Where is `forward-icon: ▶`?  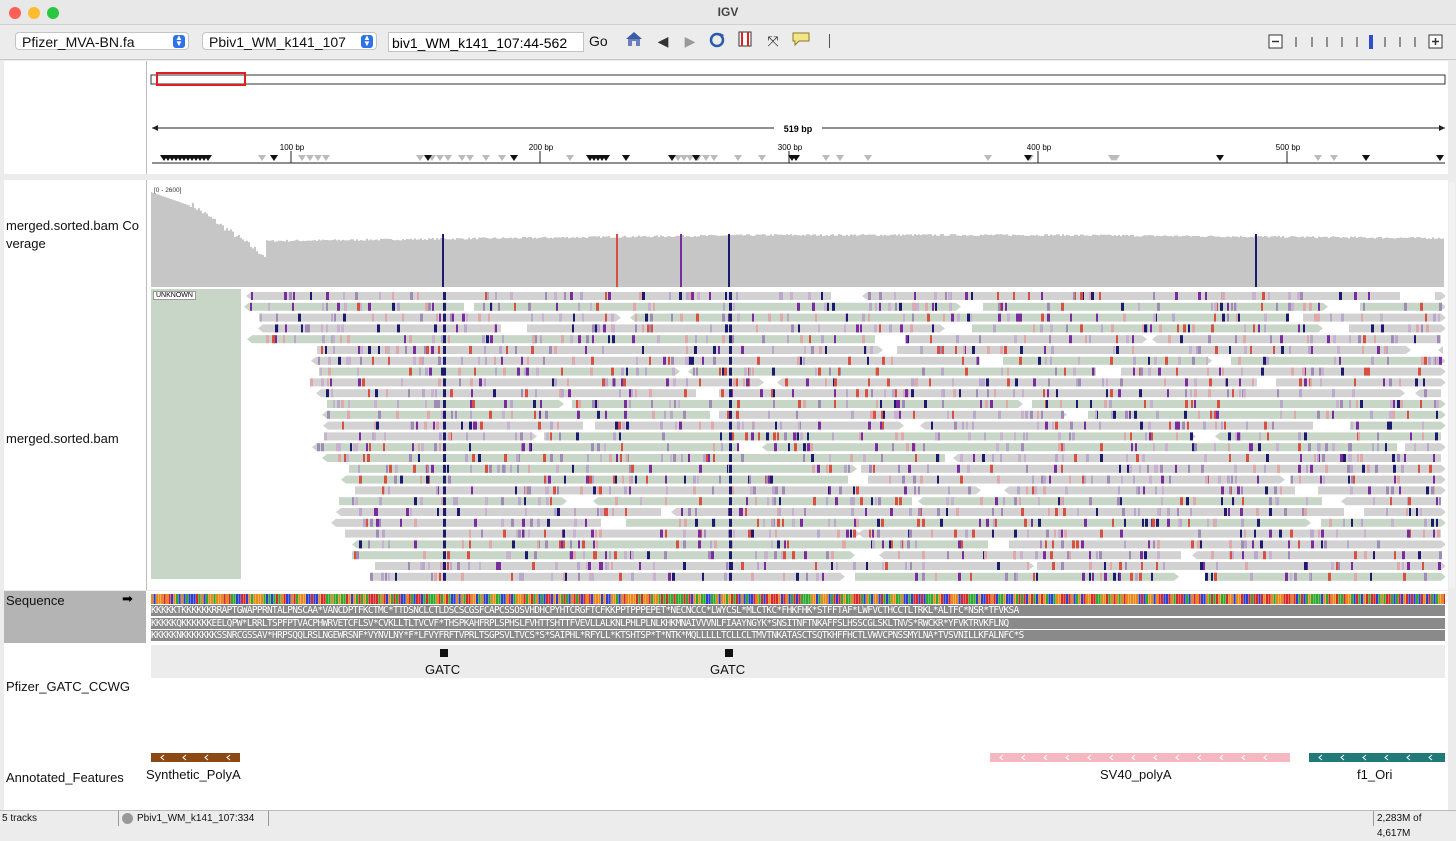 forward-icon: ▶ is located at coordinates (690, 41).